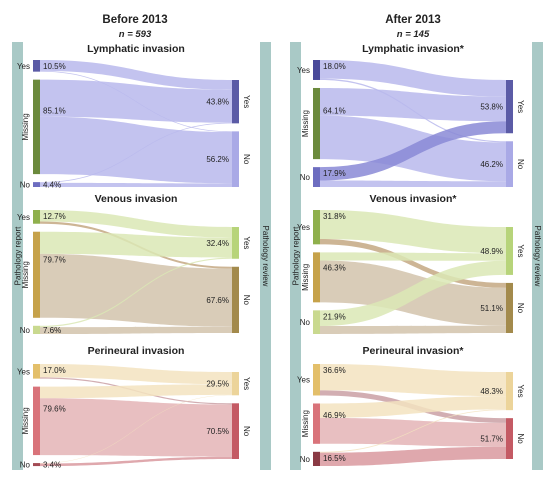 This screenshot has width=550, height=502. Describe the element at coordinates (334, 458) in the screenshot. I see `left-node-value-no: 16.5%` at that location.